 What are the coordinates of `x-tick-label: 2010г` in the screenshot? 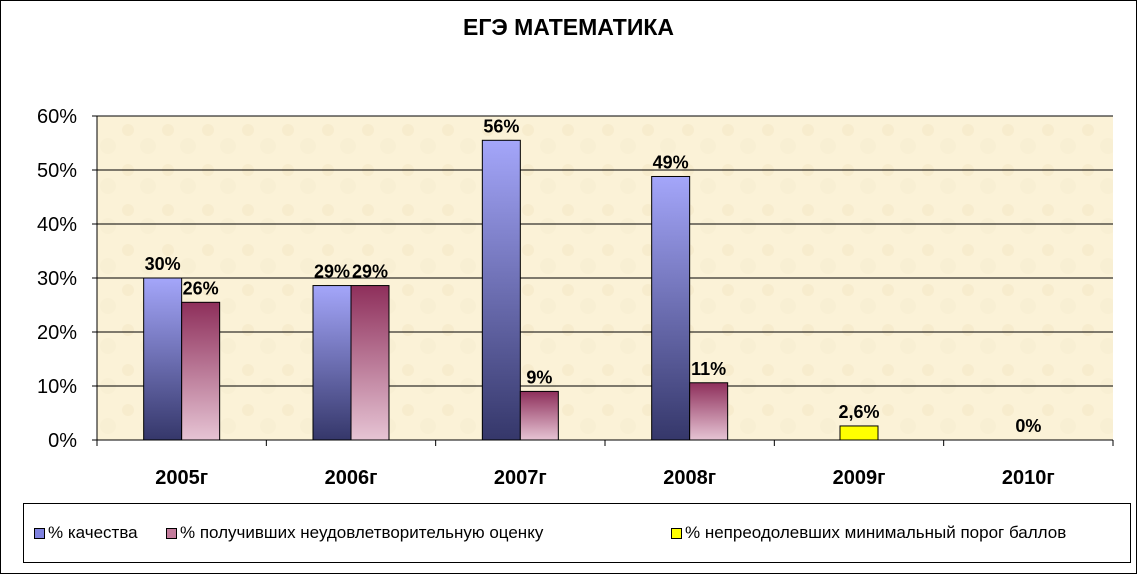 It's located at (1028, 478).